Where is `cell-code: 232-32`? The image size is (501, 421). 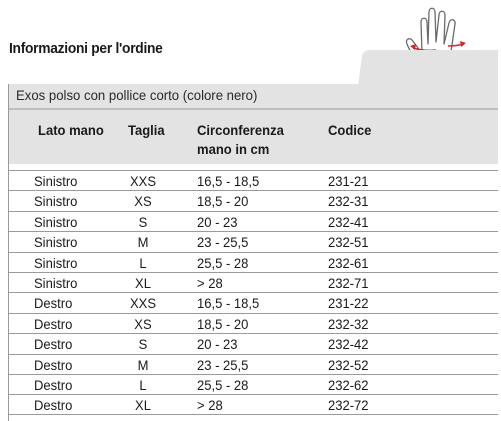 cell-code: 232-32 is located at coordinates (348, 323).